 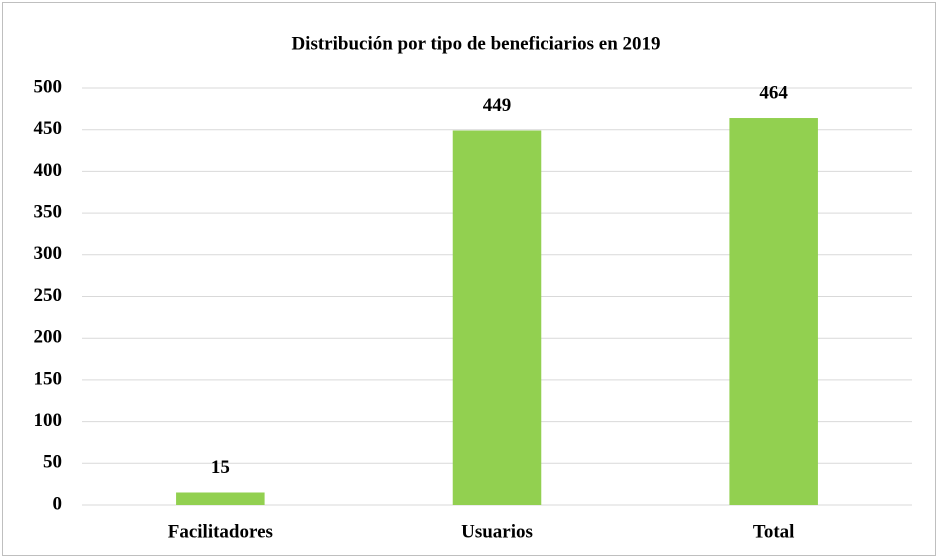 I want to click on y-tick-label: 500, so click(x=48, y=86).